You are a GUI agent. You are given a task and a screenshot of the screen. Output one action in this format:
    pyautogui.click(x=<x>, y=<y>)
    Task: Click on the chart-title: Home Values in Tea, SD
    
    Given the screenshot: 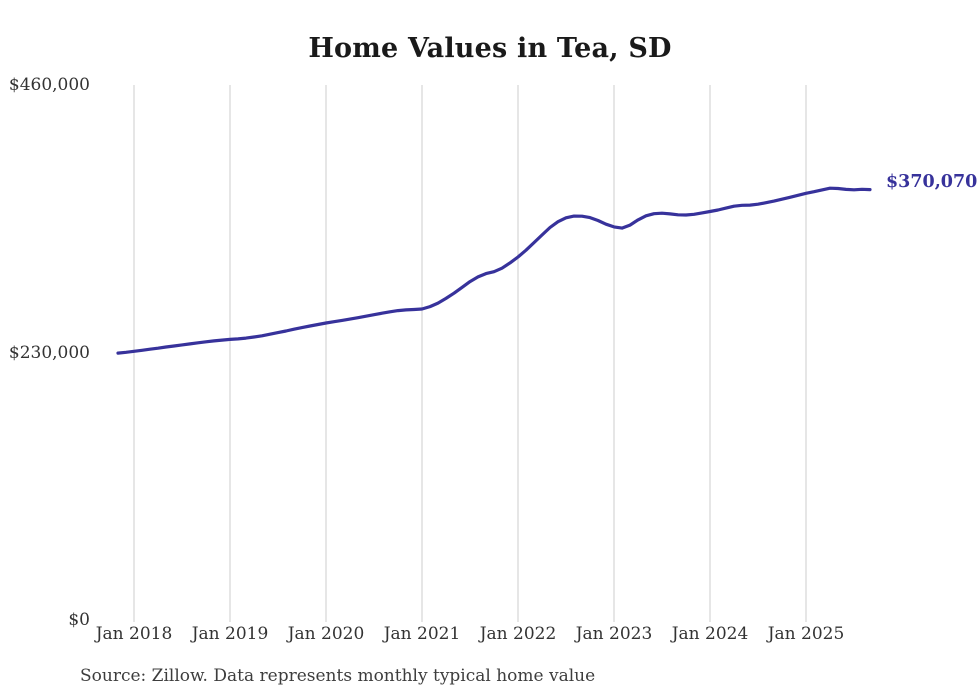 What is the action you would take?
    pyautogui.click(x=490, y=48)
    